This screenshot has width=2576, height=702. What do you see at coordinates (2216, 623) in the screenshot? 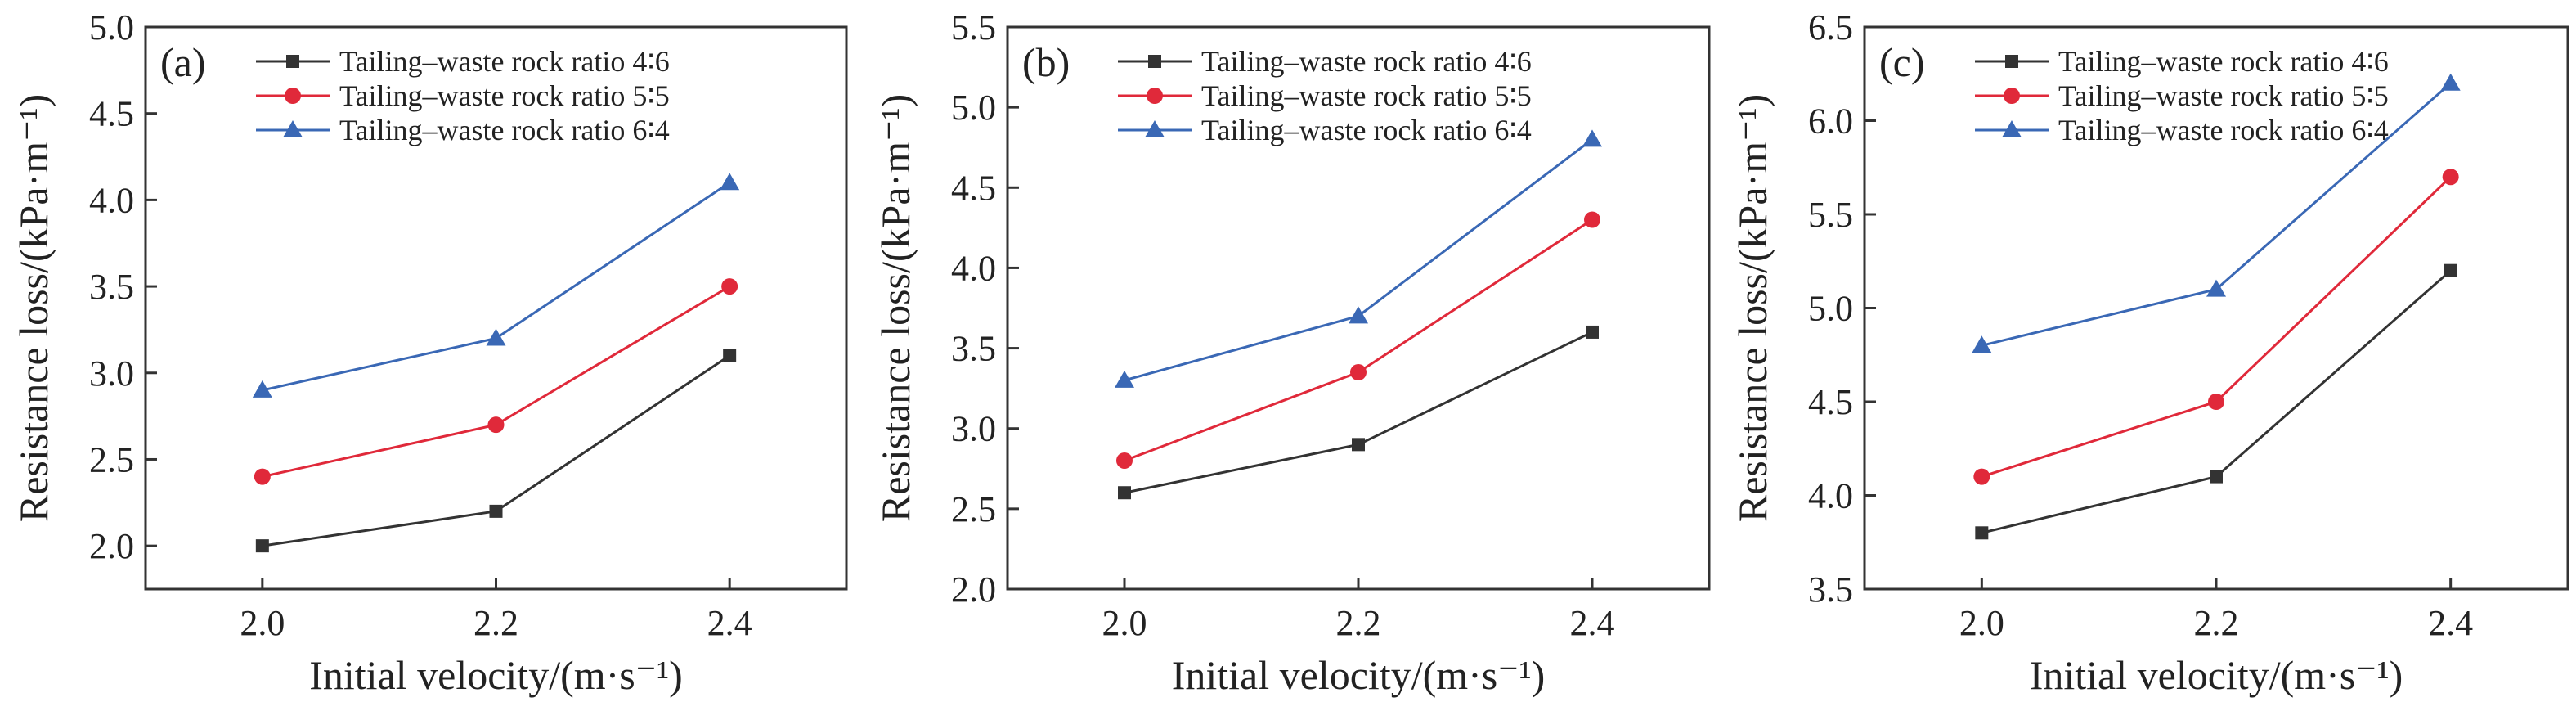
I see `x-tick-label: 2.2` at bounding box center [2216, 623].